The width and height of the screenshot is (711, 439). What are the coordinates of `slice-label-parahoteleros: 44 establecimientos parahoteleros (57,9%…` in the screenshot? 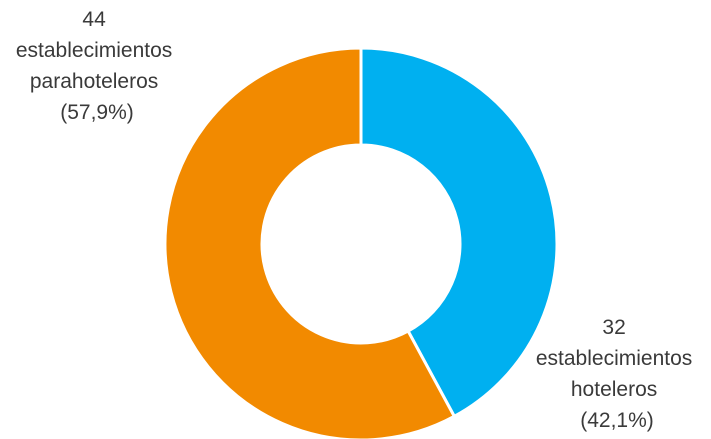 It's located at (97, 66).